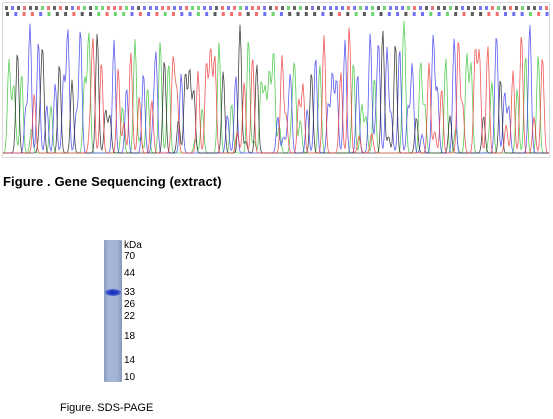  Describe the element at coordinates (130, 273) in the screenshot. I see `marker-label: 44` at that location.